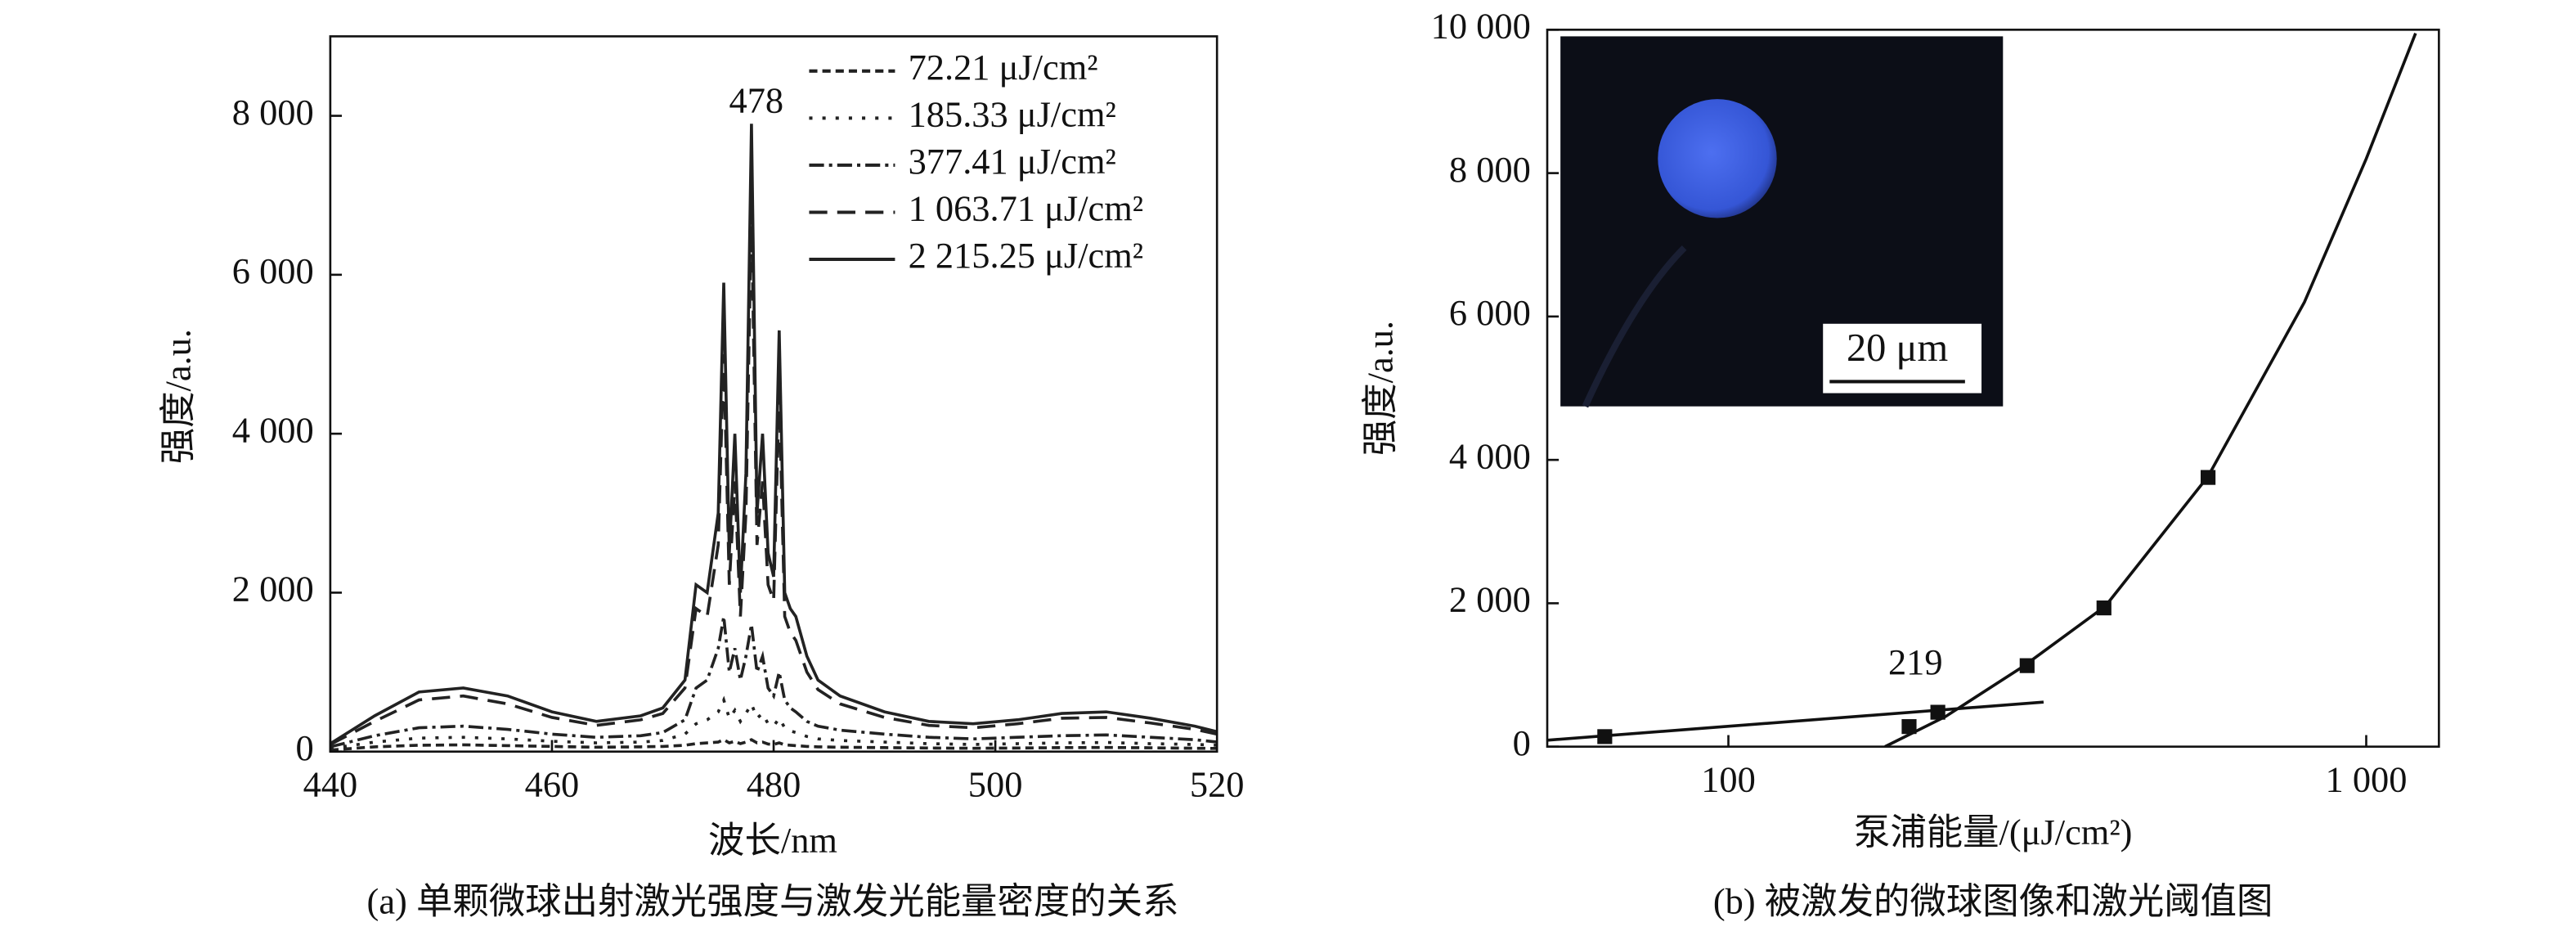 The height and width of the screenshot is (931, 2576). What do you see at coordinates (996, 784) in the screenshot?
I see `x-tick-label: 500` at bounding box center [996, 784].